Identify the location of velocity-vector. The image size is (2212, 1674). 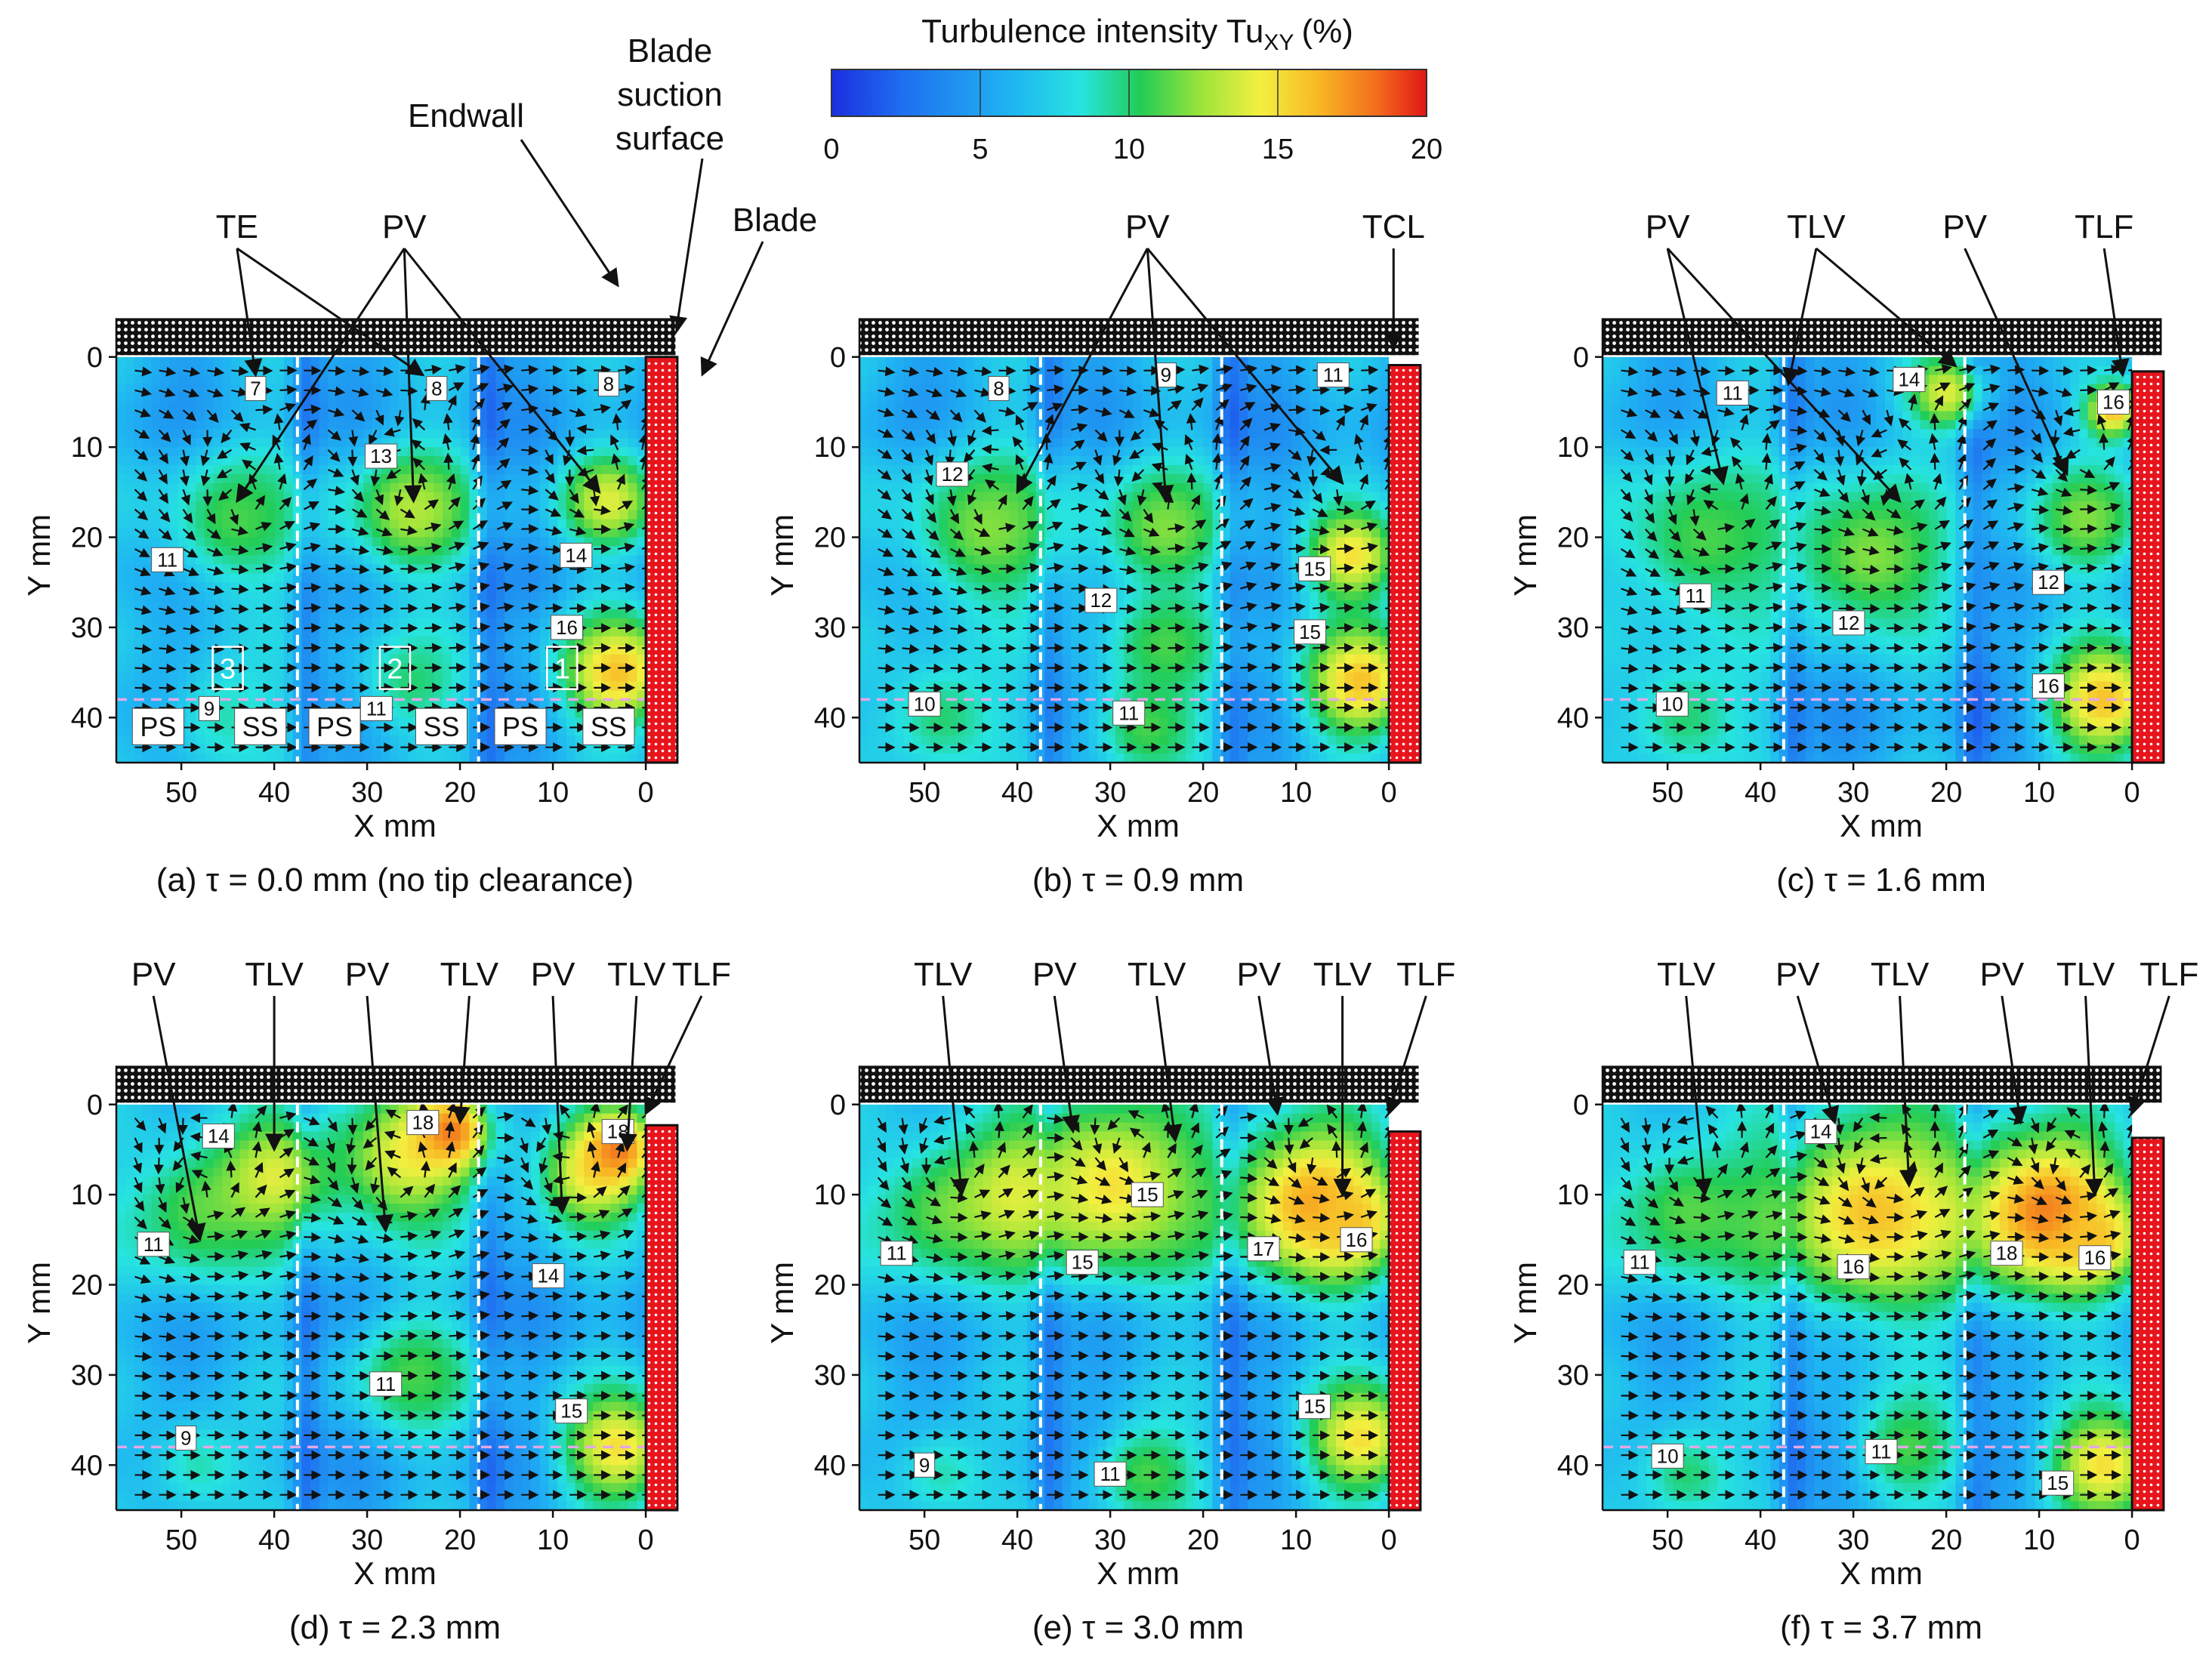
(192, 688).